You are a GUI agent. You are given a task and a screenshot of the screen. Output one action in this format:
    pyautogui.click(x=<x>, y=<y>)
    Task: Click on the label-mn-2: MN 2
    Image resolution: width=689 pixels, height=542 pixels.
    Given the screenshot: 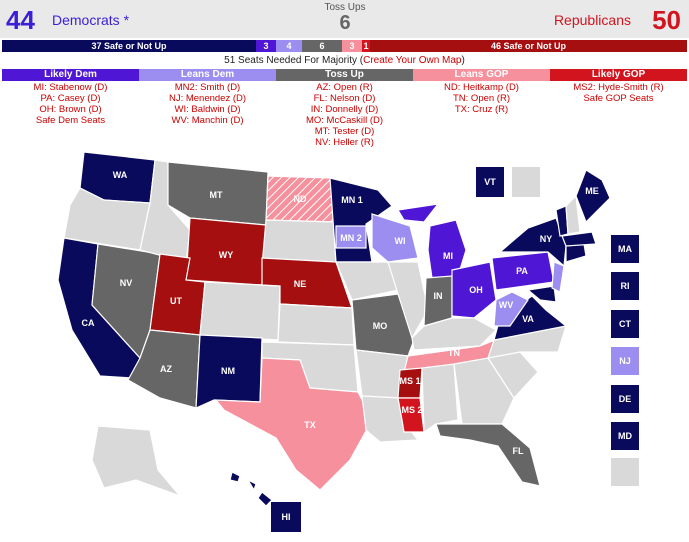 What is the action you would take?
    pyautogui.click(x=351, y=238)
    